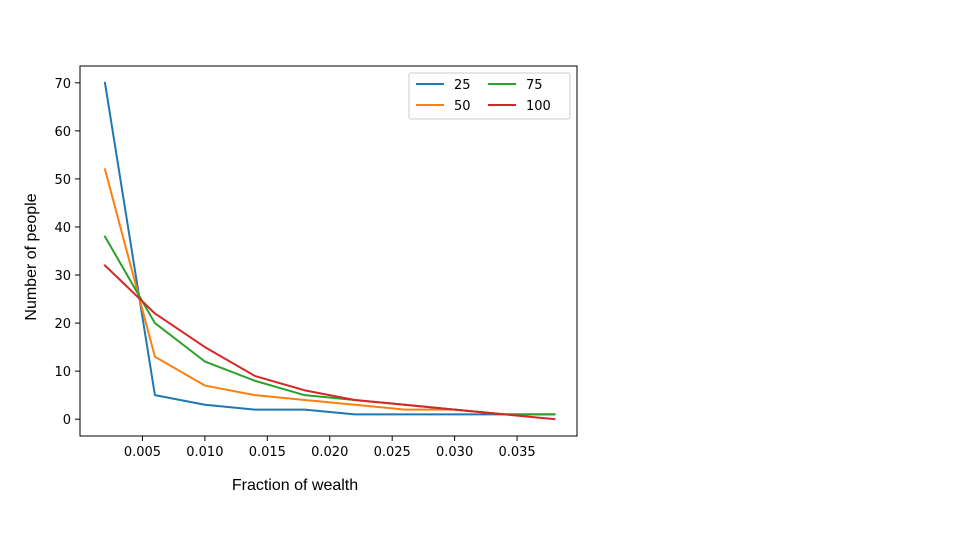 The height and width of the screenshot is (540, 960). What do you see at coordinates (392, 452) in the screenshot?
I see `x-tick-label: 0.025` at bounding box center [392, 452].